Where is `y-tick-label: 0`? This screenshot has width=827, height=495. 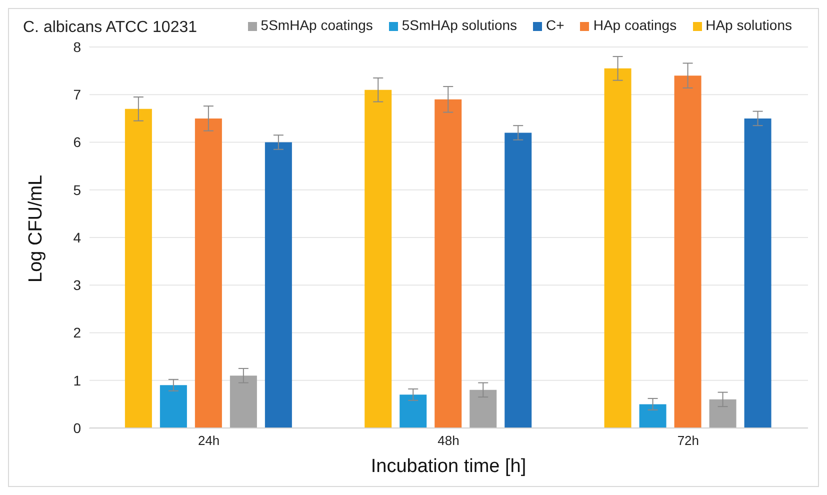 y-tick-label: 0 is located at coordinates (77, 428).